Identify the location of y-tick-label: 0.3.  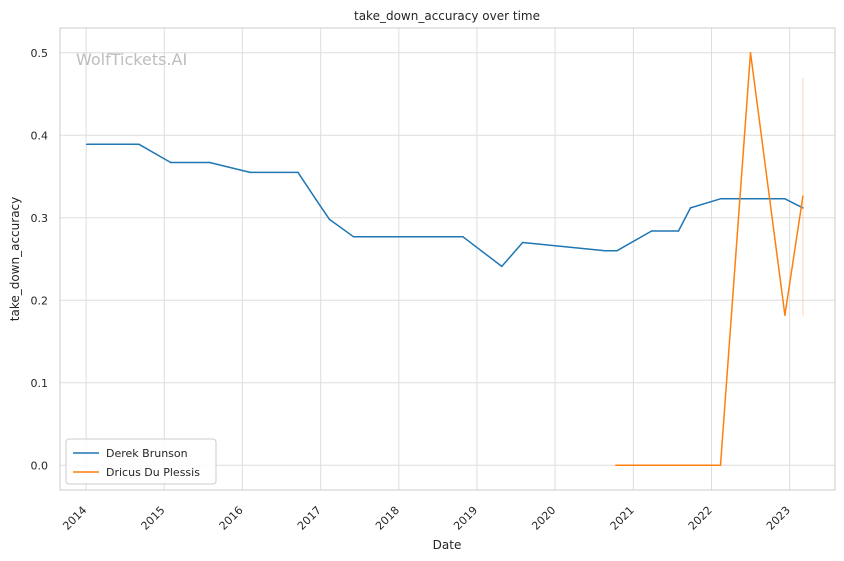
(40, 218).